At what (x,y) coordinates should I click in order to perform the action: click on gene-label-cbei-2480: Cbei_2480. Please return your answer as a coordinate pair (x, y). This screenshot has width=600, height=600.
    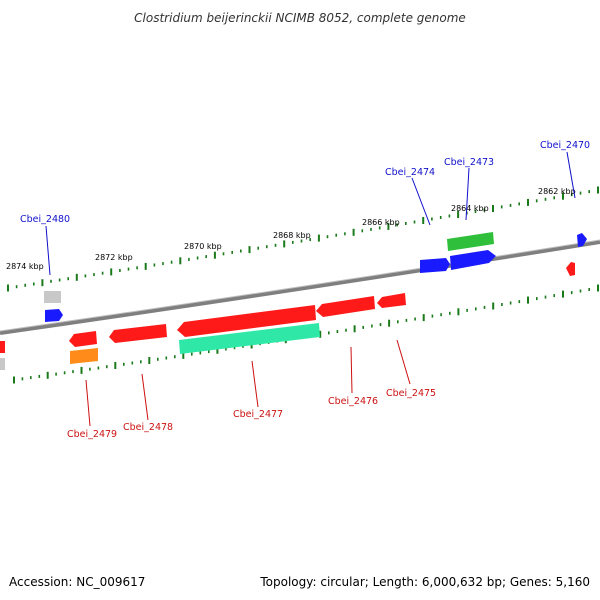
    Looking at the image, I should click on (45, 219).